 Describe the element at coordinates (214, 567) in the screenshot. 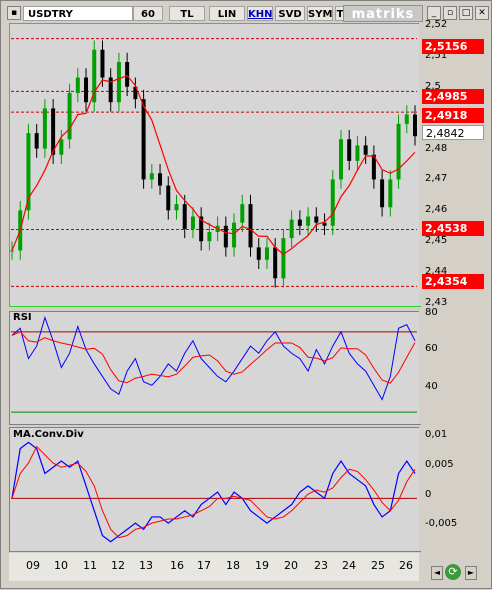

I see `time-axis` at that location.